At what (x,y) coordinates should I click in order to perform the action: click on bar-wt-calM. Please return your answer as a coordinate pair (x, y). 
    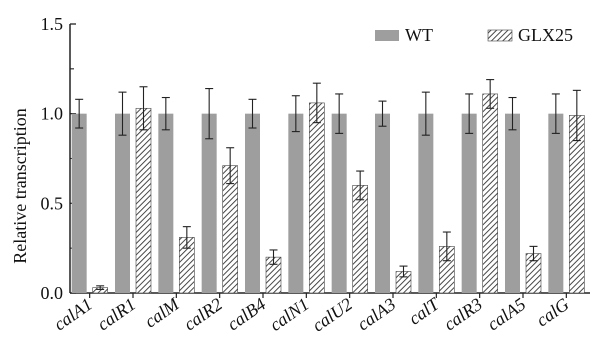
    Looking at the image, I should click on (166, 203).